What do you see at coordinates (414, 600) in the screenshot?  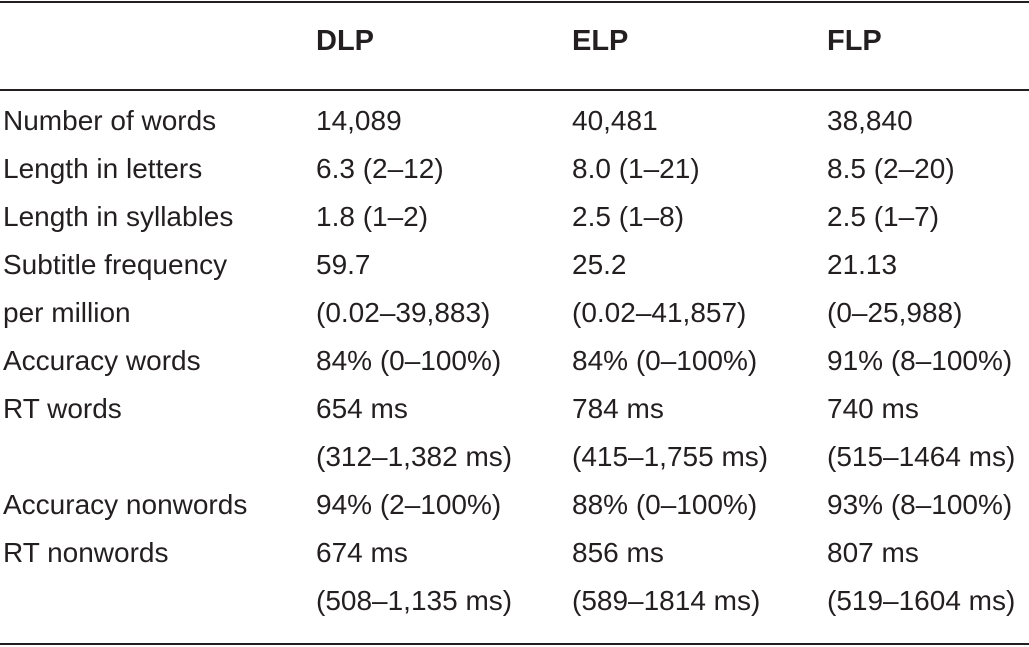 I see `cell-dlp: (508–1,135 ms)` at bounding box center [414, 600].